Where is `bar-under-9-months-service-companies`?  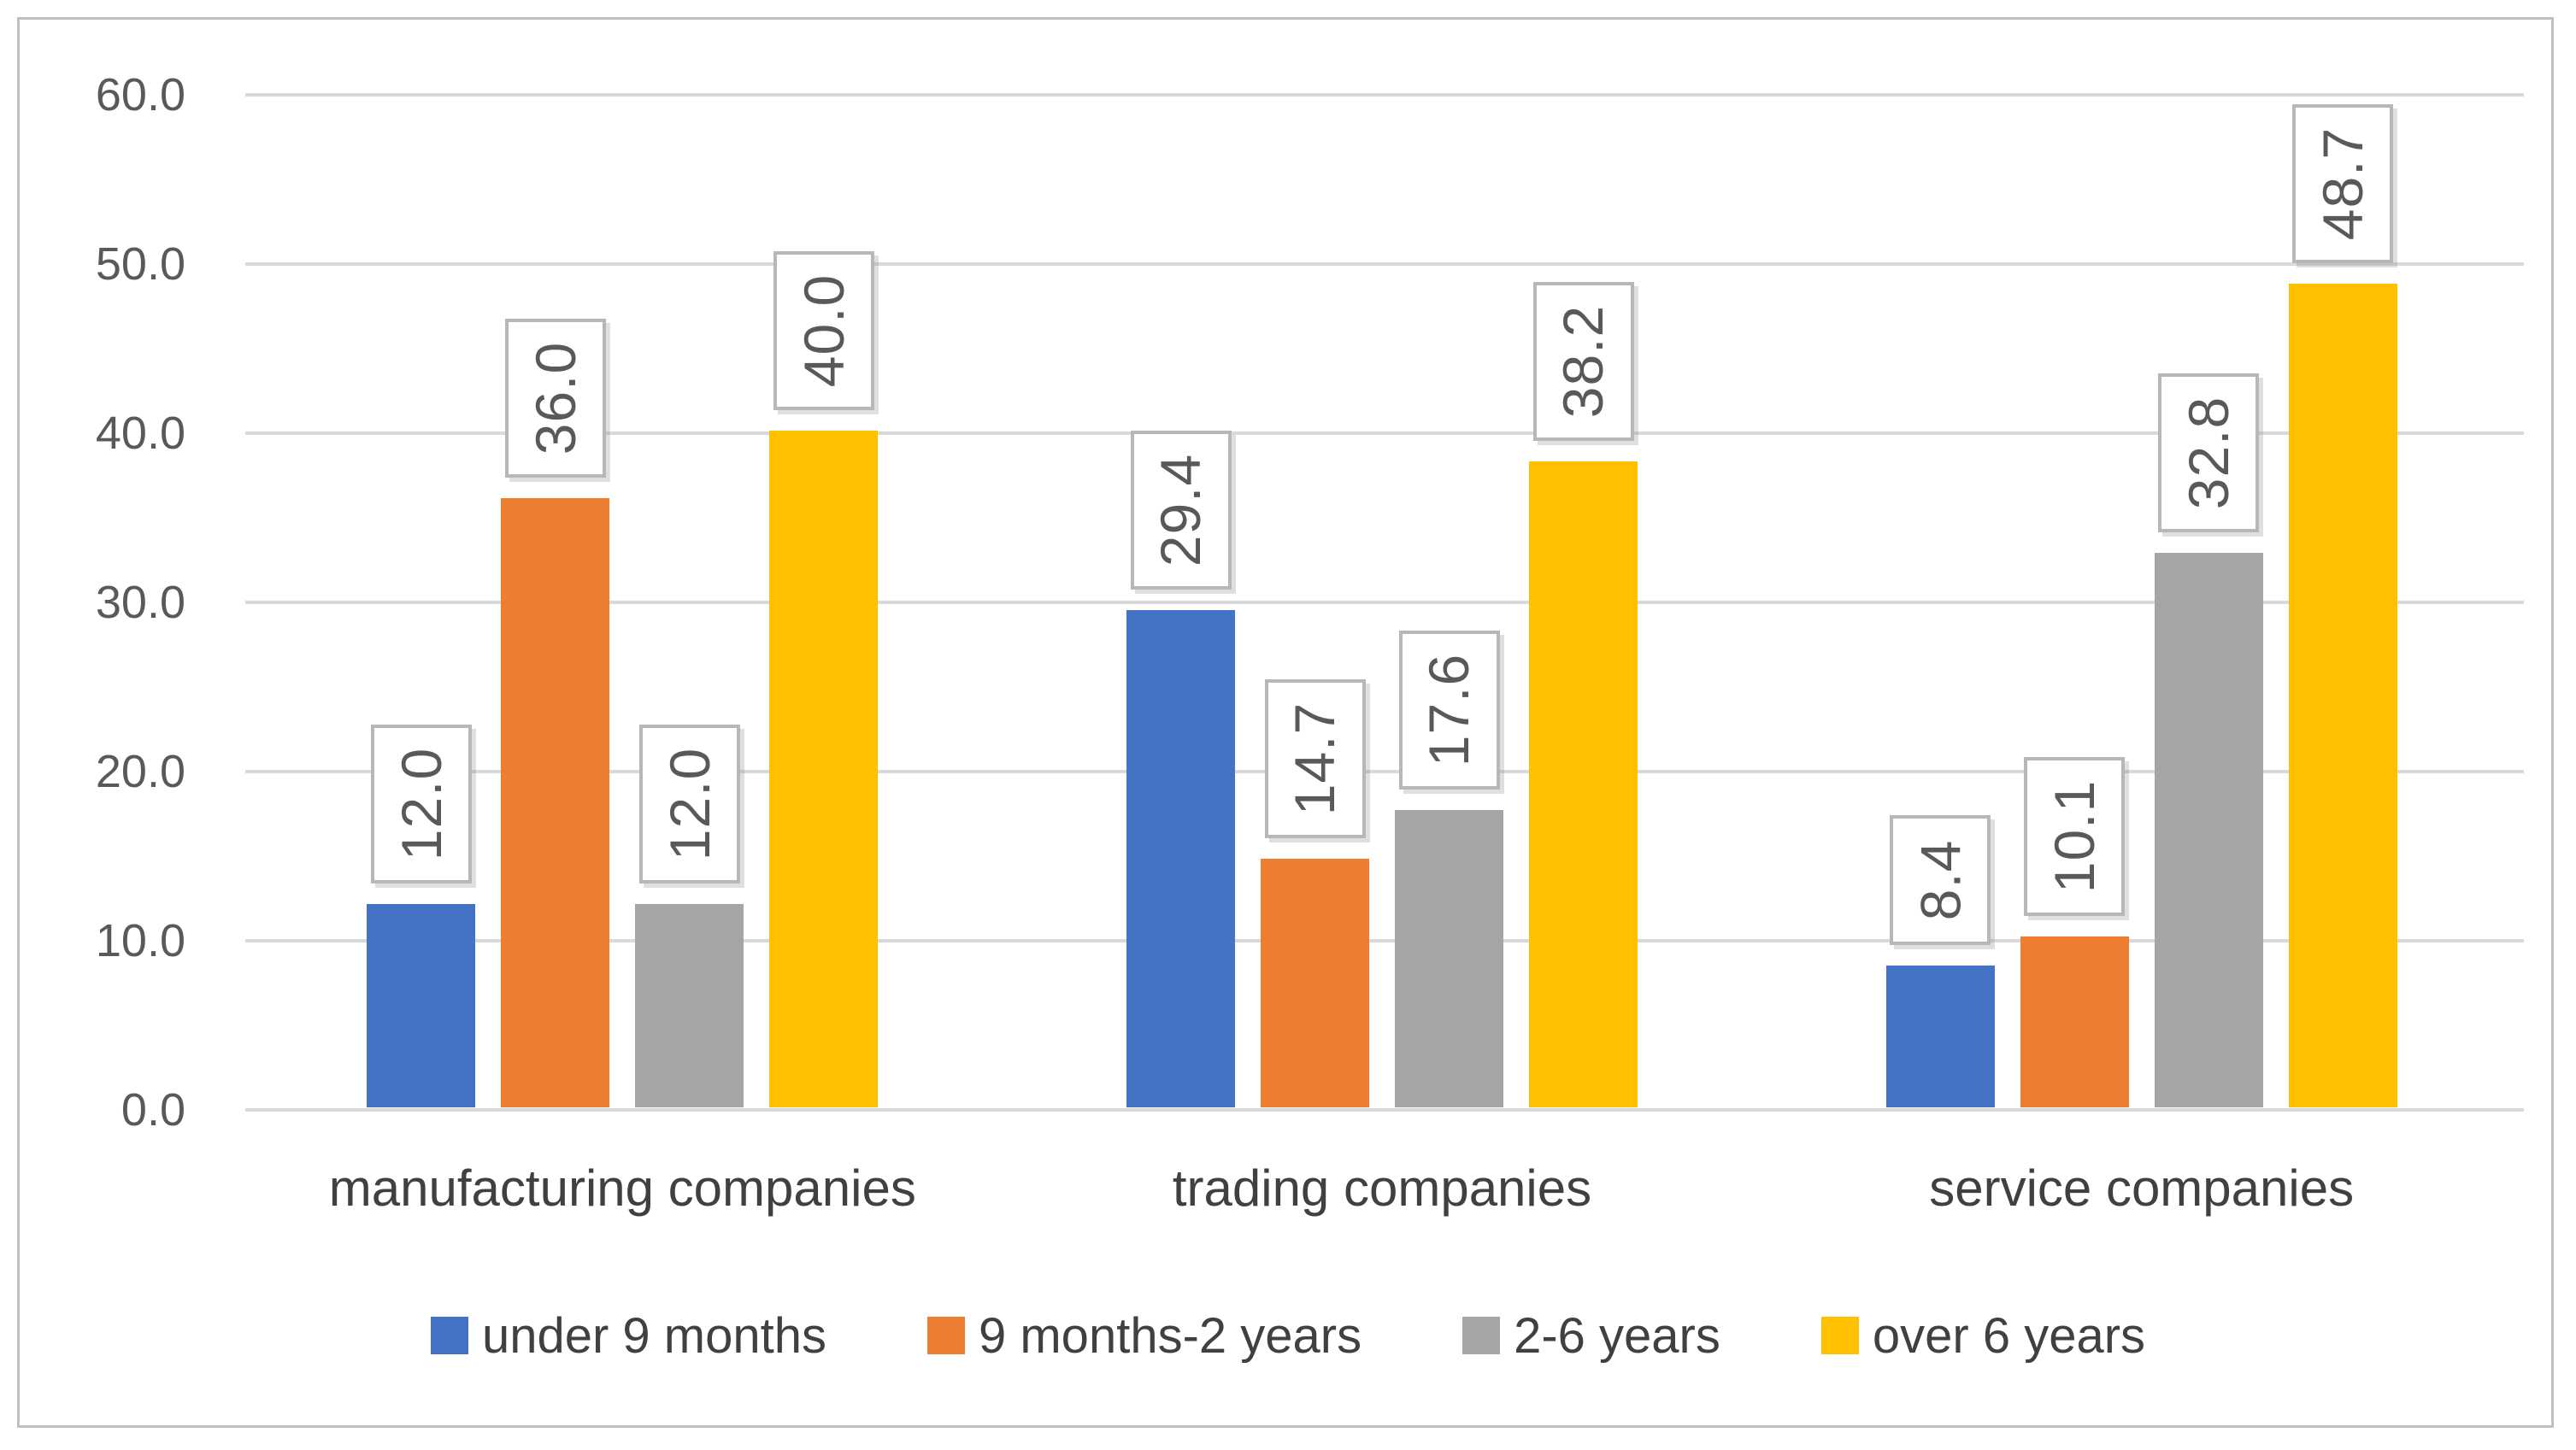 bar-under-9-months-service-companies is located at coordinates (1940, 1036).